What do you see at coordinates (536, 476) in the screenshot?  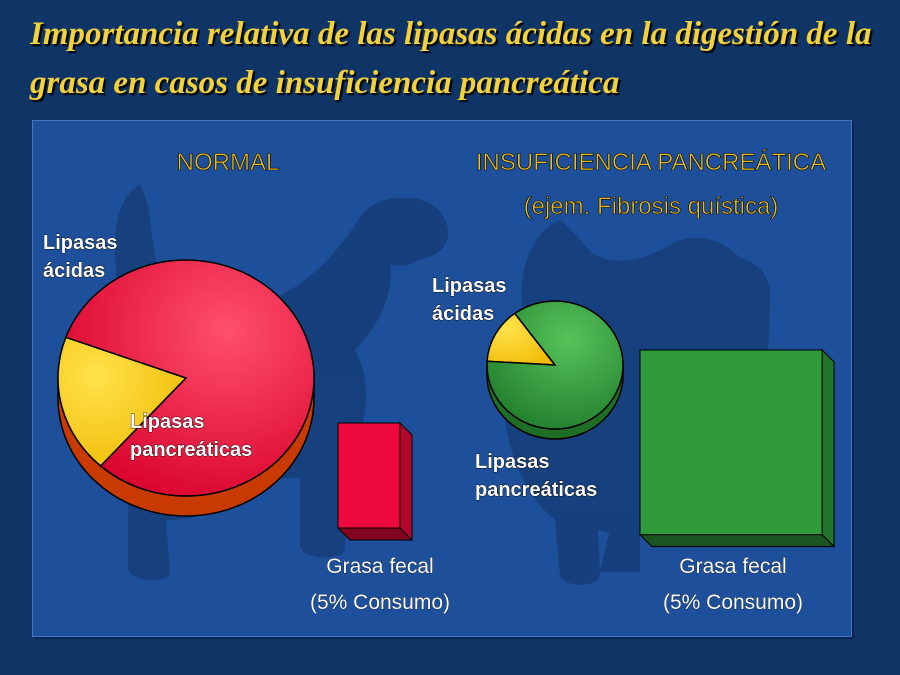 I see `slice-label-pancreaticas-insuficiencia: Lipasas pancreáticas` at bounding box center [536, 476].